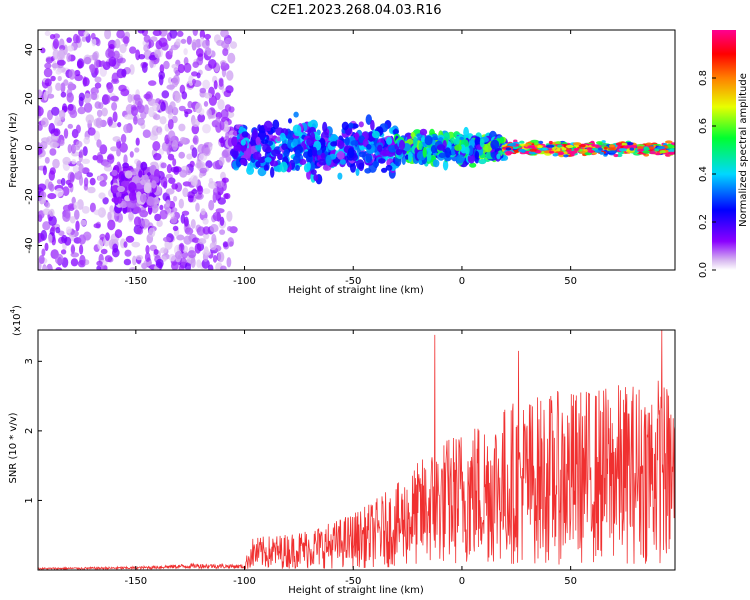 This screenshot has height=600, width=750. What do you see at coordinates (356, 590) in the screenshot?
I see `snr-x-axis-label: Height of straight line (km)` at bounding box center [356, 590].